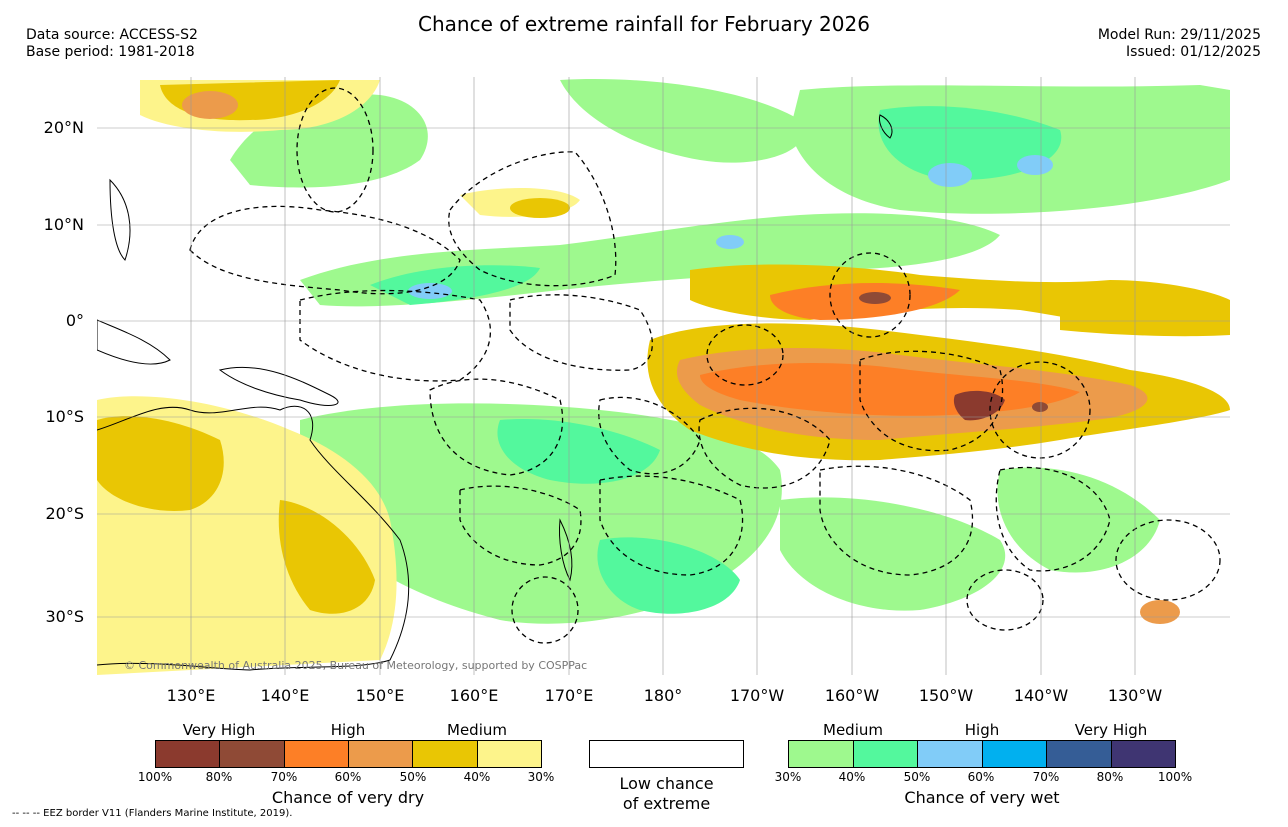 This screenshot has width=1288, height=827. What do you see at coordinates (348, 797) in the screenshot?
I see `dry-legend-title: Chance of very dry` at bounding box center [348, 797].